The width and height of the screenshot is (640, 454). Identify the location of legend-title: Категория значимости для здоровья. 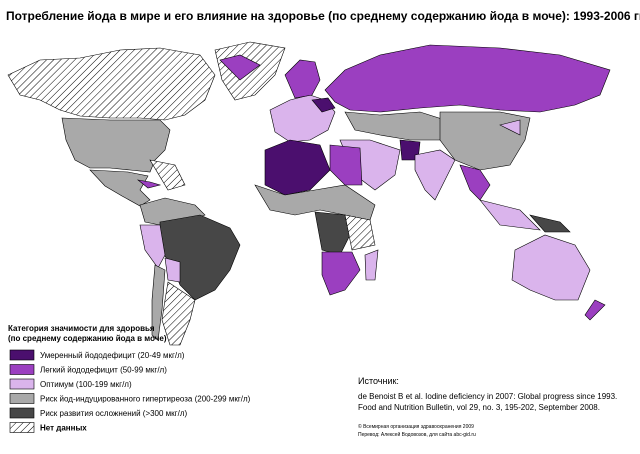
(81, 328).